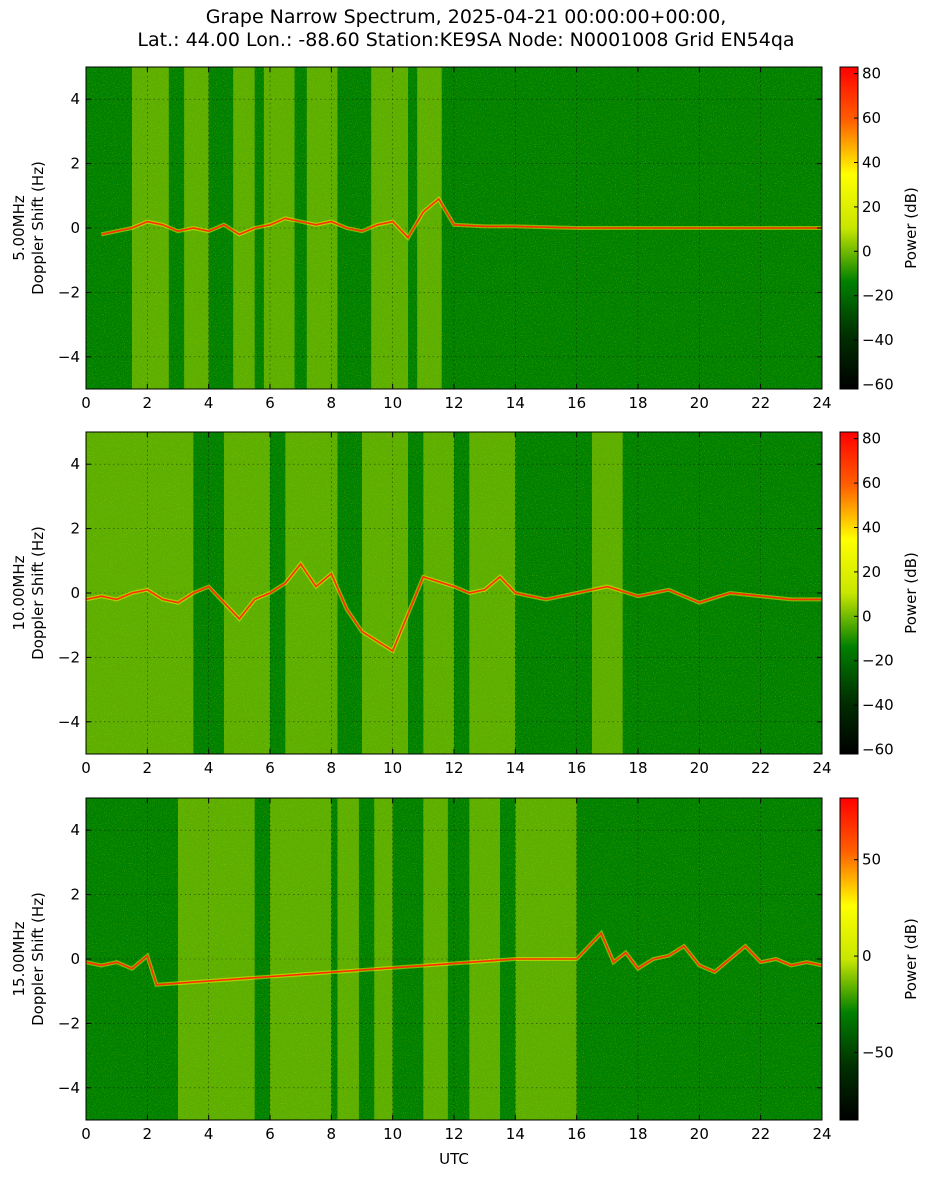  Describe the element at coordinates (19, 592) in the screenshot. I see `y-axis-label-frequency: 10.00MHz` at that location.